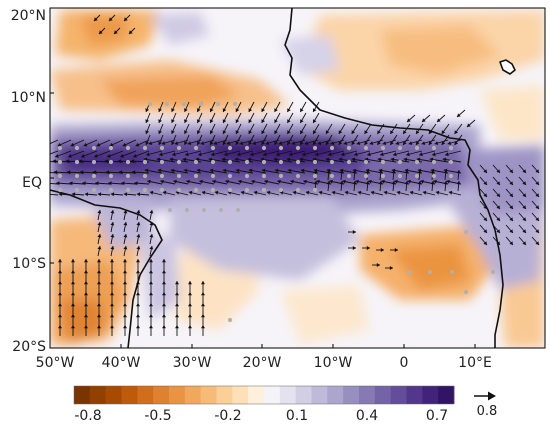  What do you see at coordinates (192, 363) in the screenshot?
I see `lon-label-30w: 30°W` at bounding box center [192, 363].